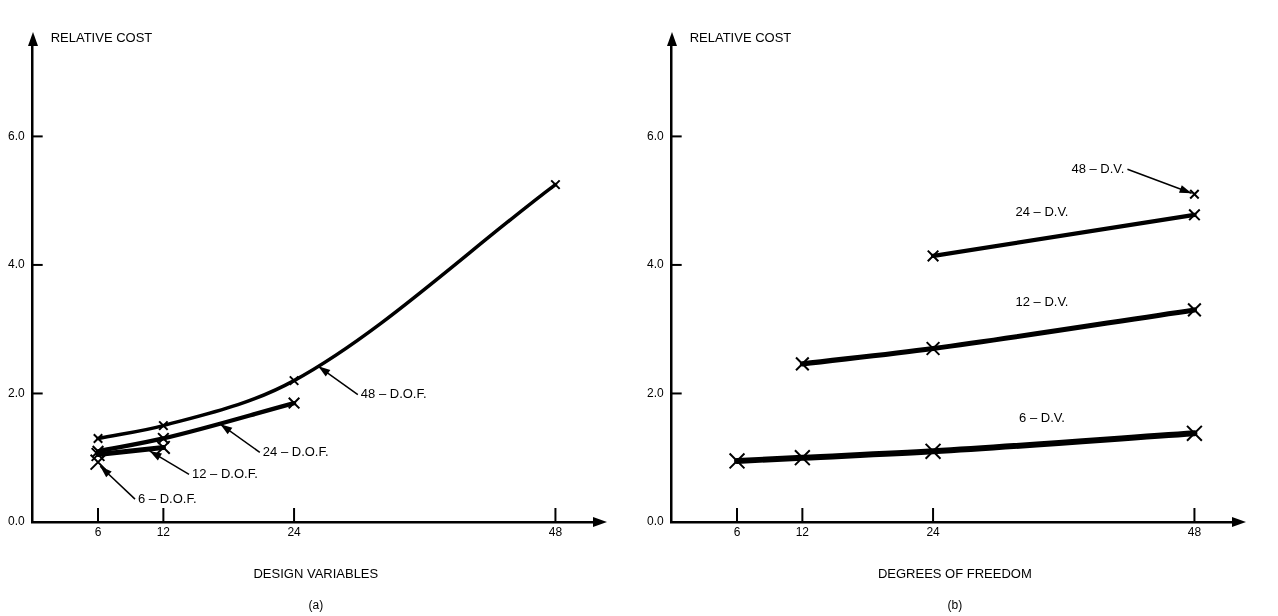  I want to click on annotation: 6 – D.O.F., so click(167, 498).